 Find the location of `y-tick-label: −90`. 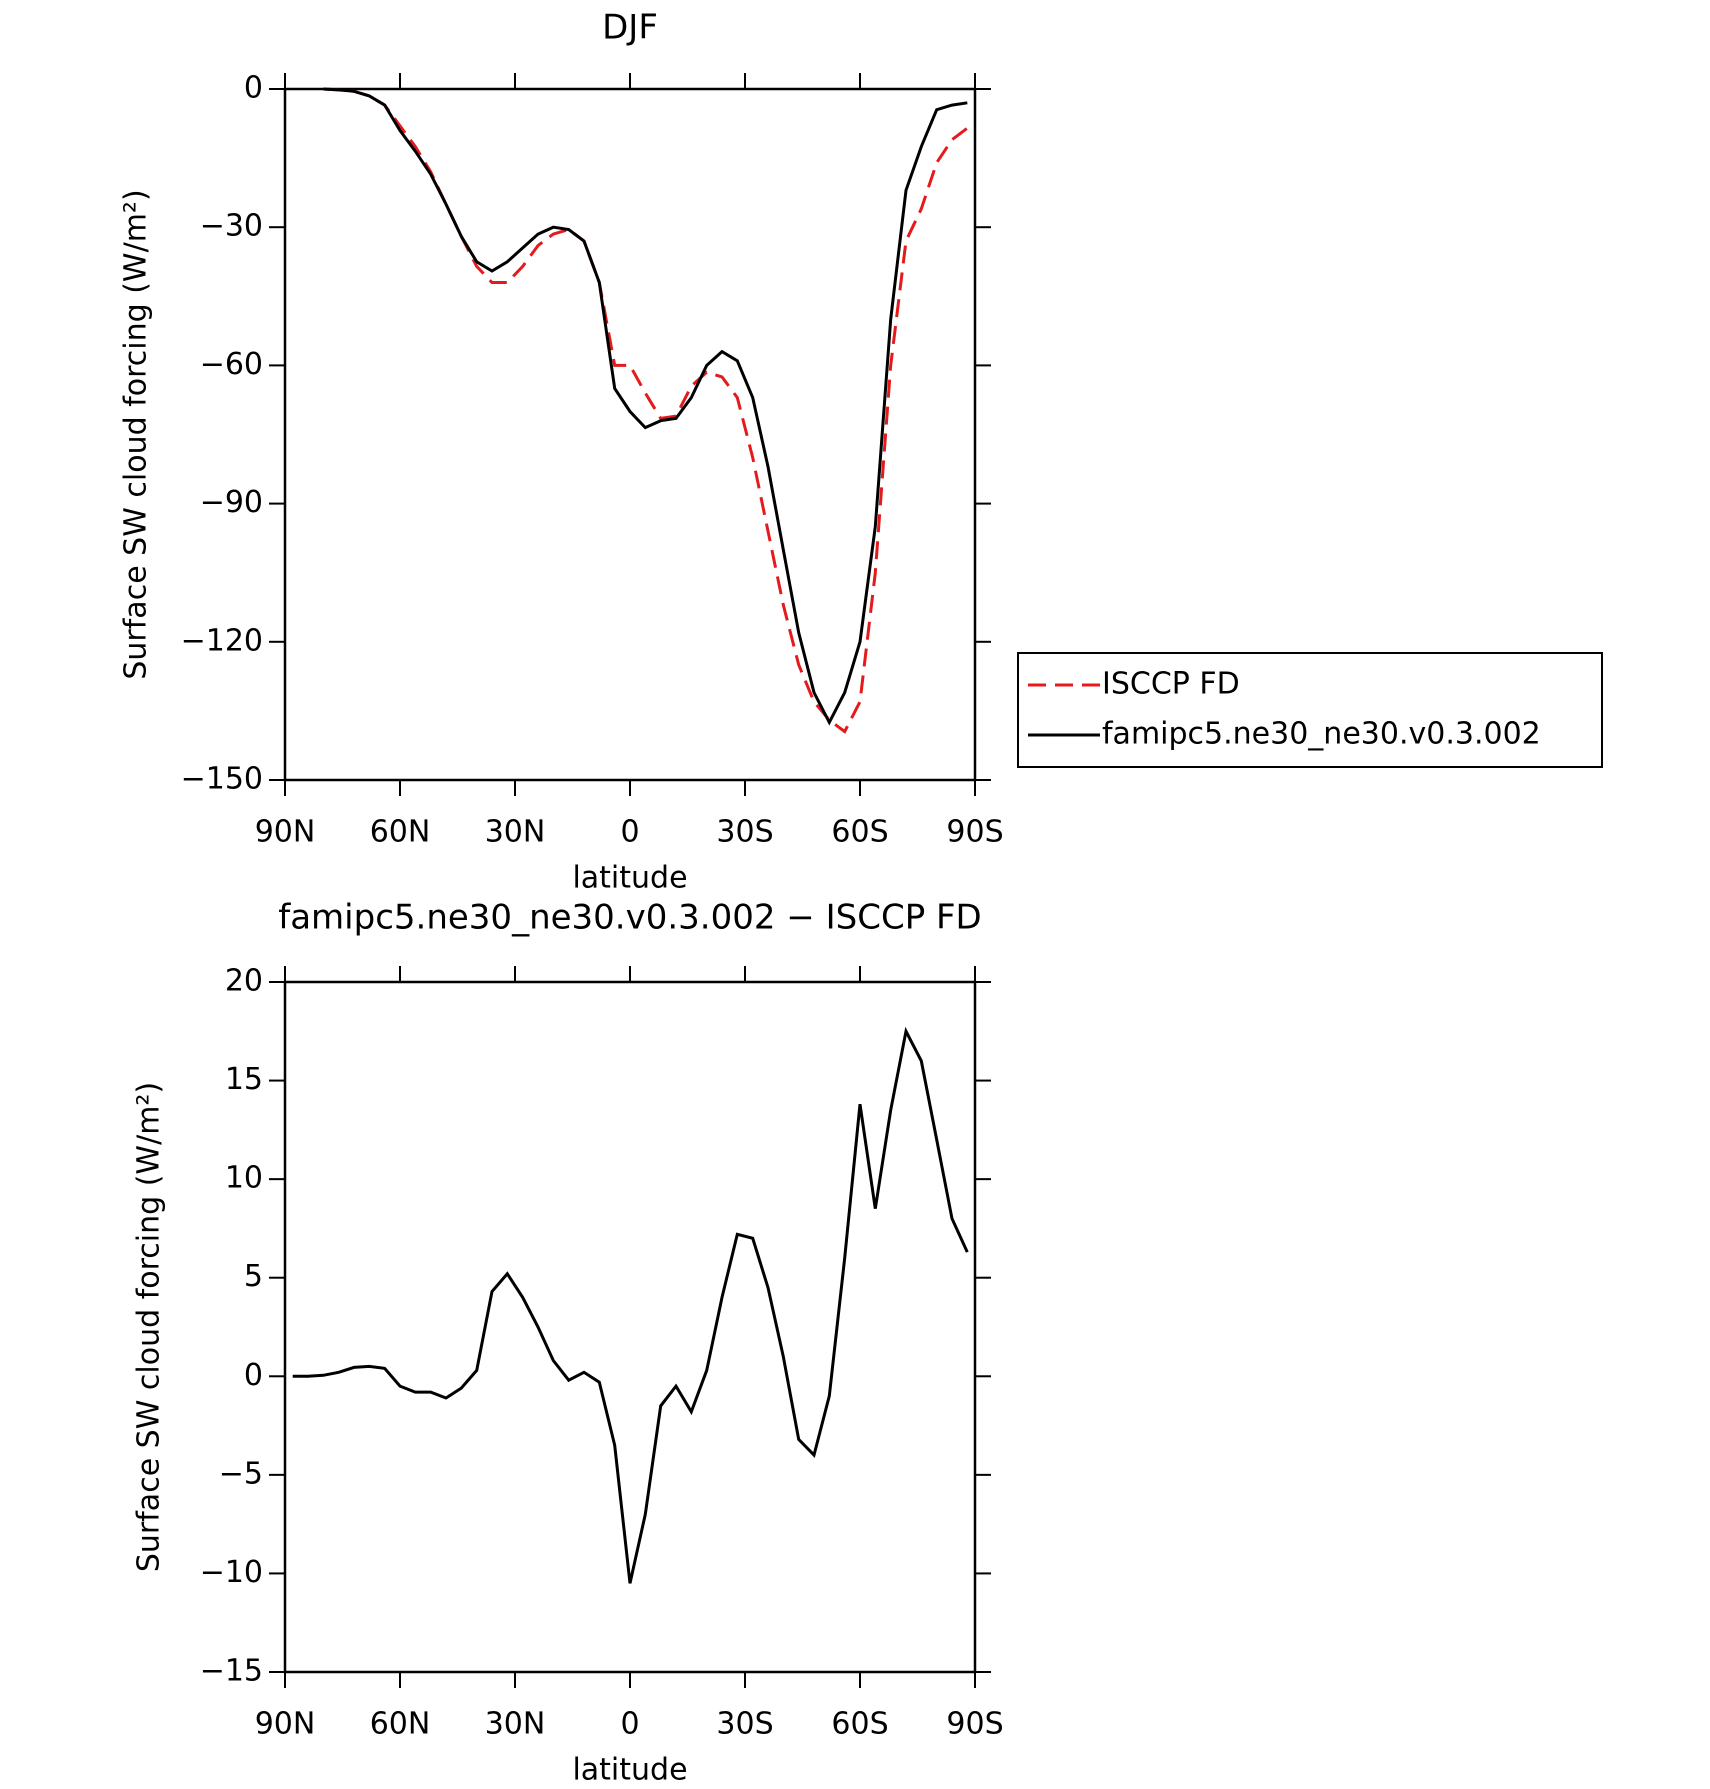

y-tick-label: −90 is located at coordinates (231, 502).